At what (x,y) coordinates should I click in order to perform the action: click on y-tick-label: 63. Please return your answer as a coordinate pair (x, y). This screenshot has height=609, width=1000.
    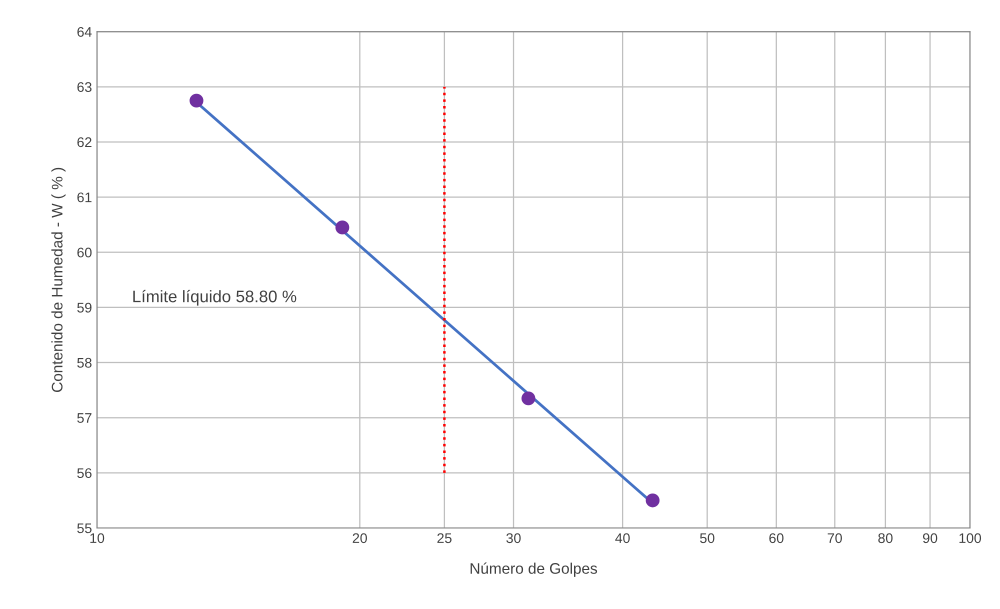
    Looking at the image, I should click on (84, 87).